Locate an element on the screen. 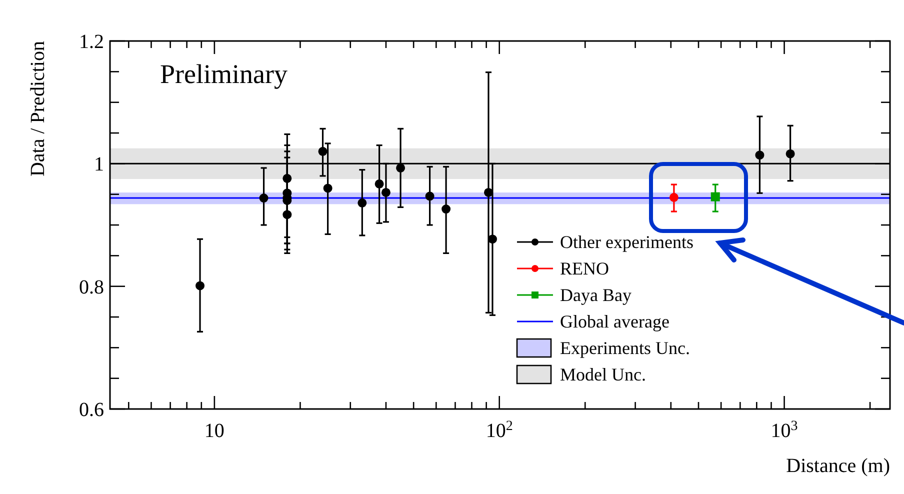 The height and width of the screenshot is (494, 904). y-tick-label: 0.8 is located at coordinates (91, 287).